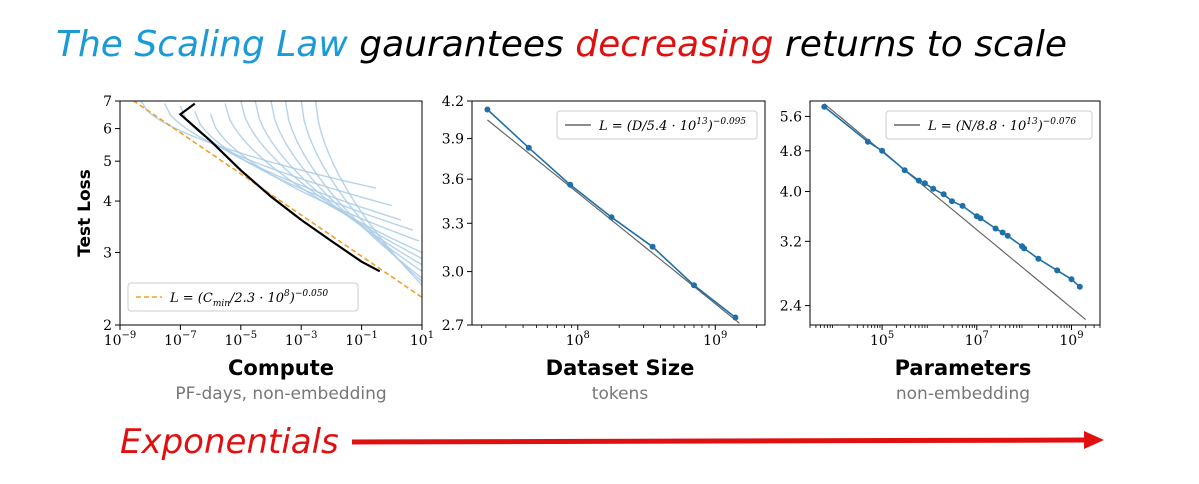 The width and height of the screenshot is (1199, 484). What do you see at coordinates (453, 224) in the screenshot?
I see `y-tick-label: 3.3` at bounding box center [453, 224].